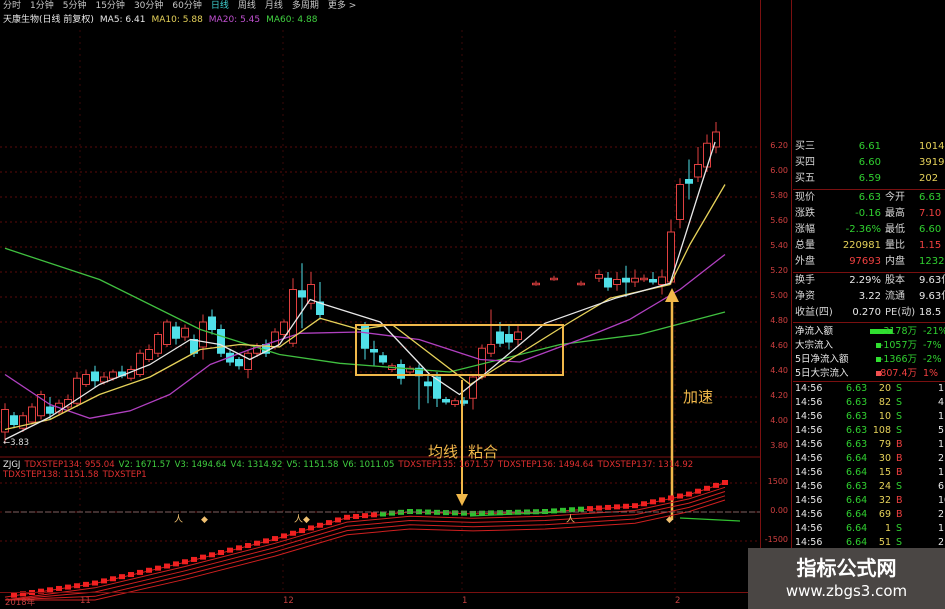 The image size is (945, 609). I want to click on period-tab: 更多 >, so click(342, 6).